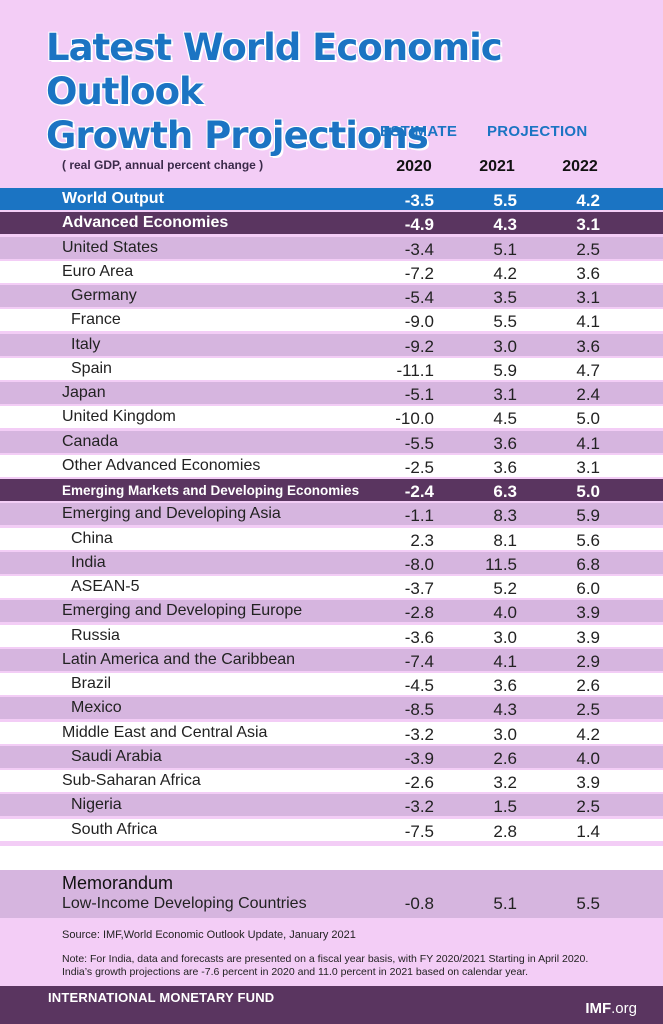  Describe the element at coordinates (119, 417) in the screenshot. I see `row-label: United Kingdom` at that location.